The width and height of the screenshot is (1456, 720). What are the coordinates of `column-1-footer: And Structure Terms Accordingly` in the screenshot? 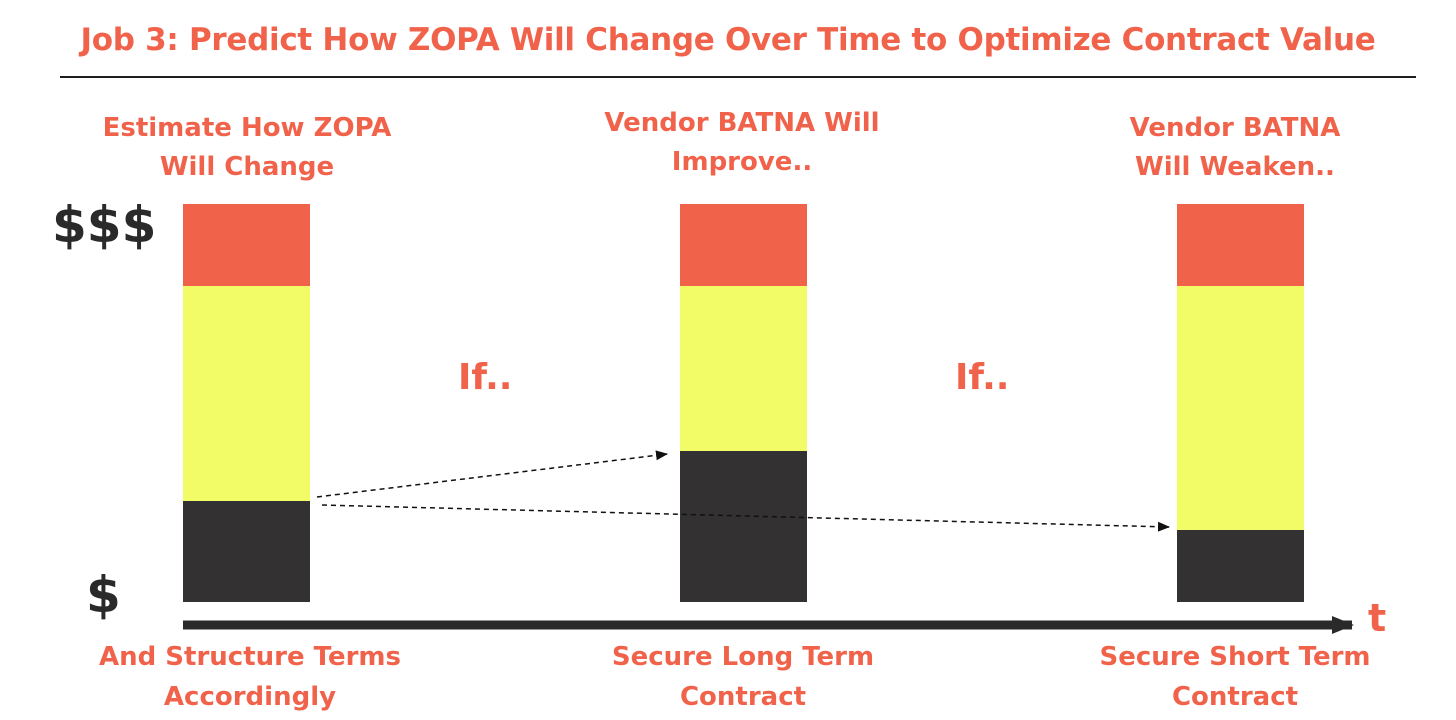 It's located at (250, 677).